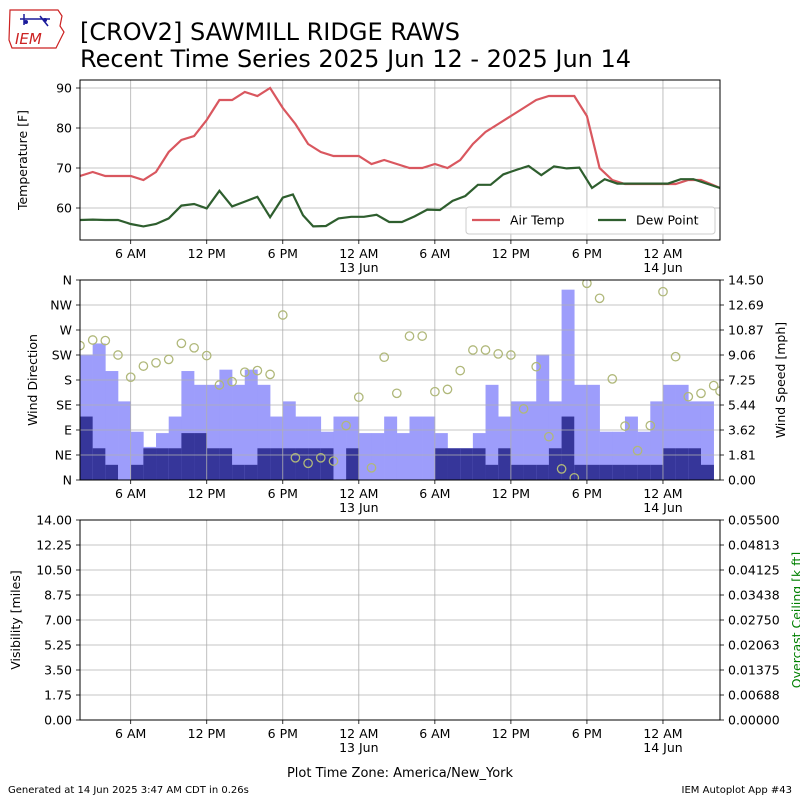 The width and height of the screenshot is (800, 800). Describe the element at coordinates (54, 570) in the screenshot. I see `visibility-tick-label: 10.50` at that location.